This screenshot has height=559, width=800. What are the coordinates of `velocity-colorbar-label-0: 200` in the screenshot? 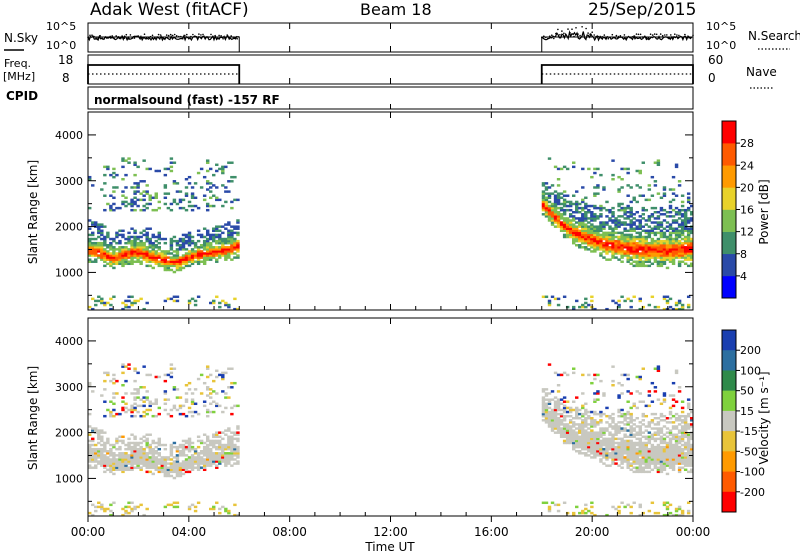 It's located at (750, 350).